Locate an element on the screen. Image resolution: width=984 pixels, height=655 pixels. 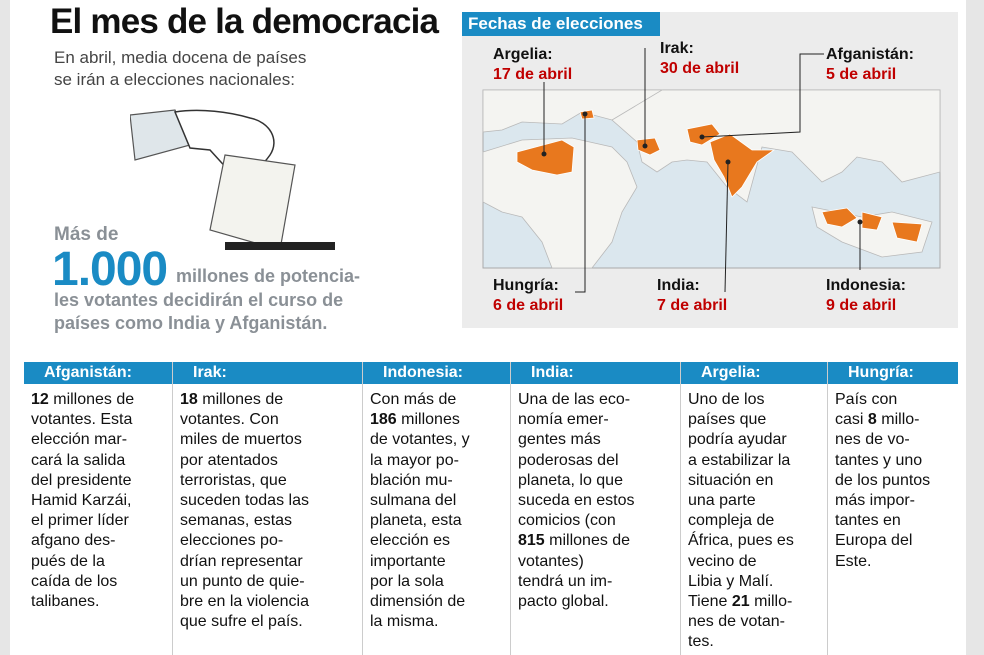
highlight-line: les votantes decidirán el curso de is located at coordinates (199, 300).